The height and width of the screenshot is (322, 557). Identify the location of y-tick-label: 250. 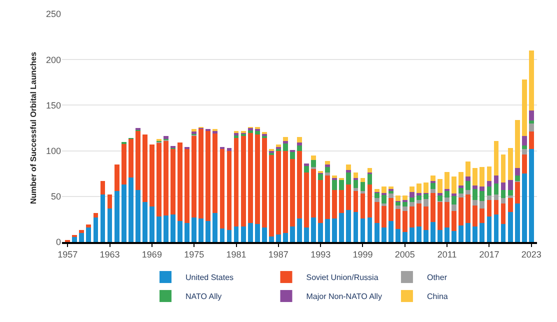
(53, 14).